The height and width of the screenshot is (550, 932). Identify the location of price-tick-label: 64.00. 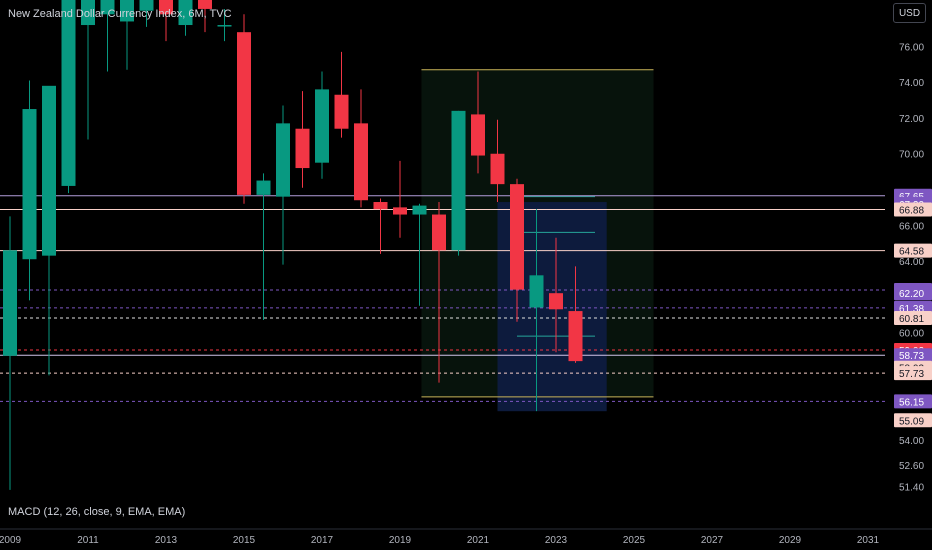
(911, 262).